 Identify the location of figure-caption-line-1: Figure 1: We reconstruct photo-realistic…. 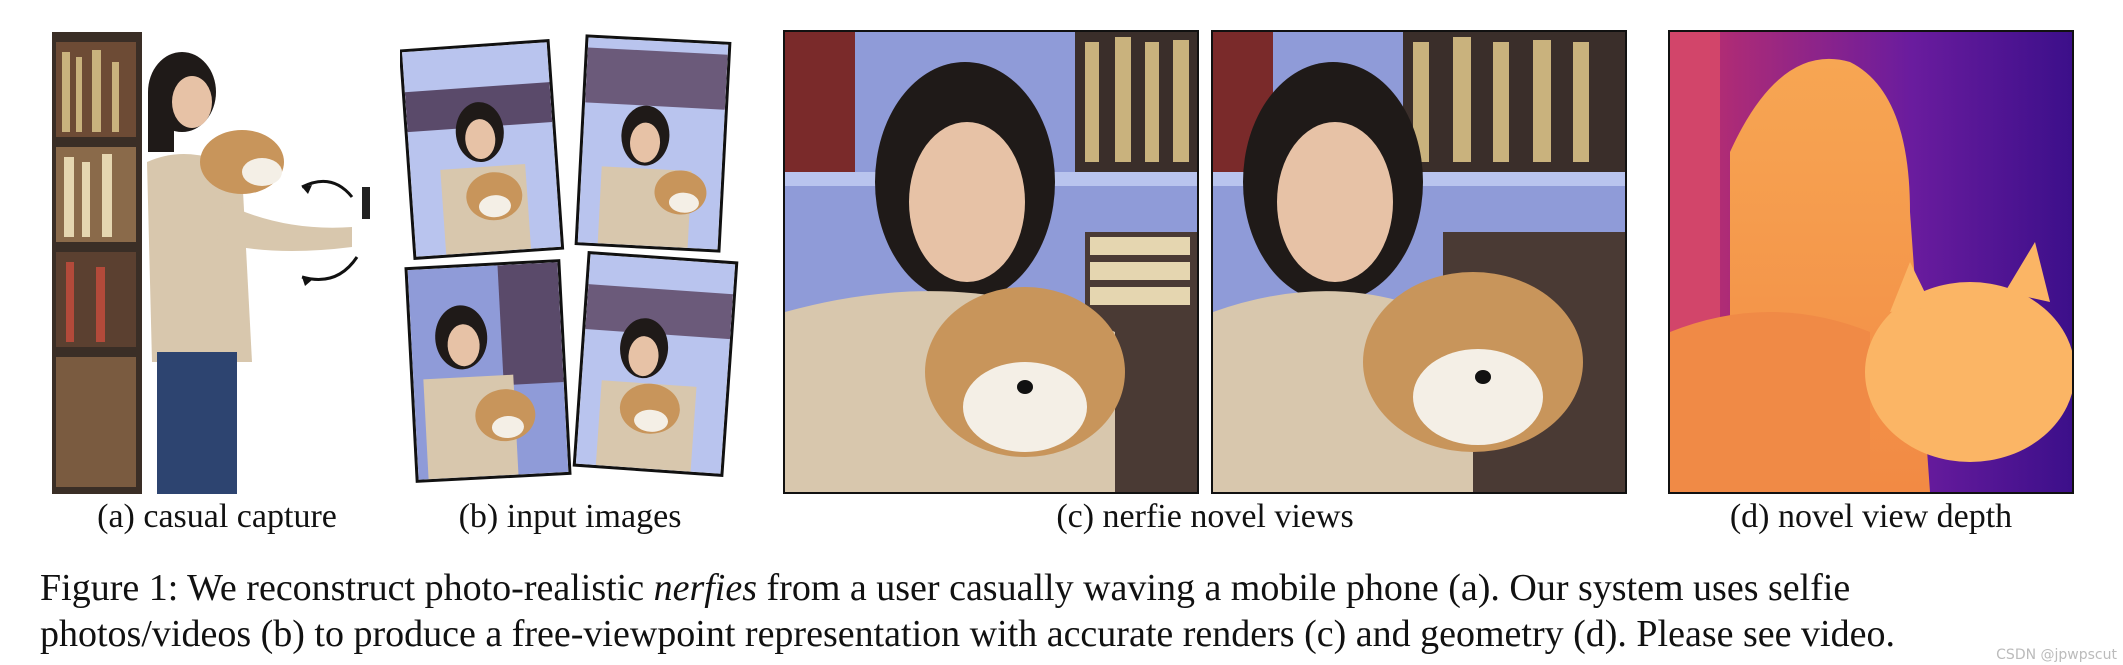
(945, 588).